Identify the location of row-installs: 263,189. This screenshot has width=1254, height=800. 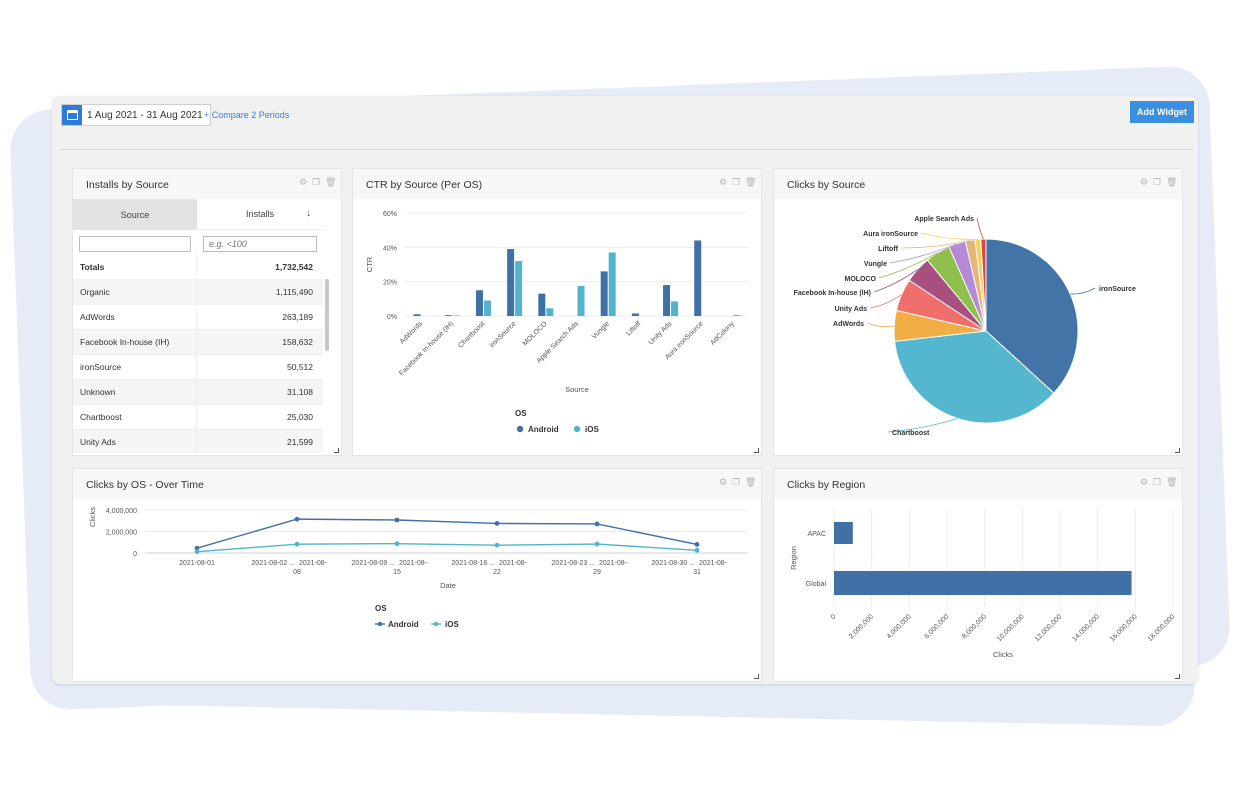
(297, 317).